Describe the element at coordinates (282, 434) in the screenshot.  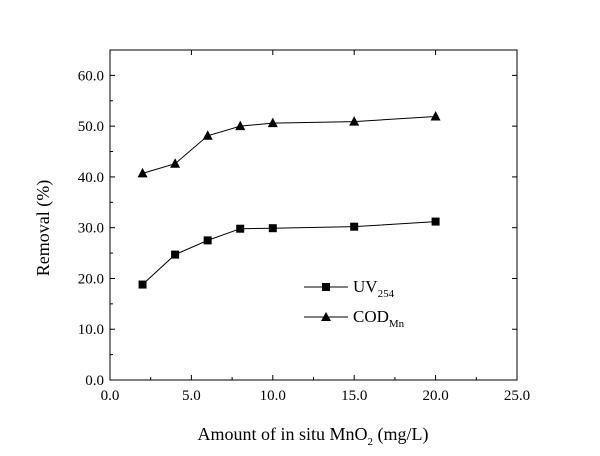
I see `x-axis-title-main: Amount of in situ MnO` at that location.